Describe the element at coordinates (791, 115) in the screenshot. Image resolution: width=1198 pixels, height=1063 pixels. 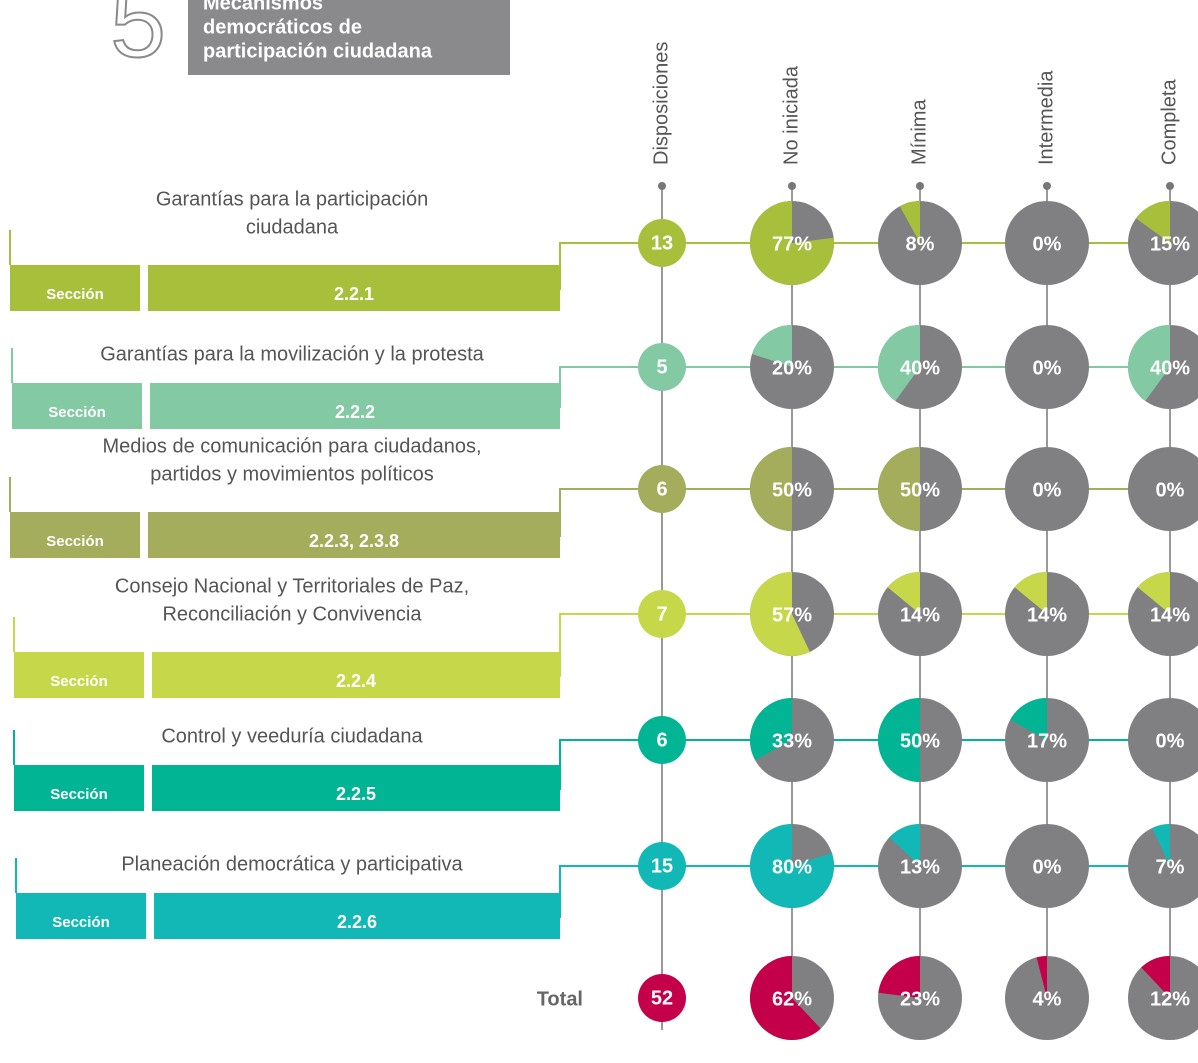
I see `column-header: No iniciada` at that location.